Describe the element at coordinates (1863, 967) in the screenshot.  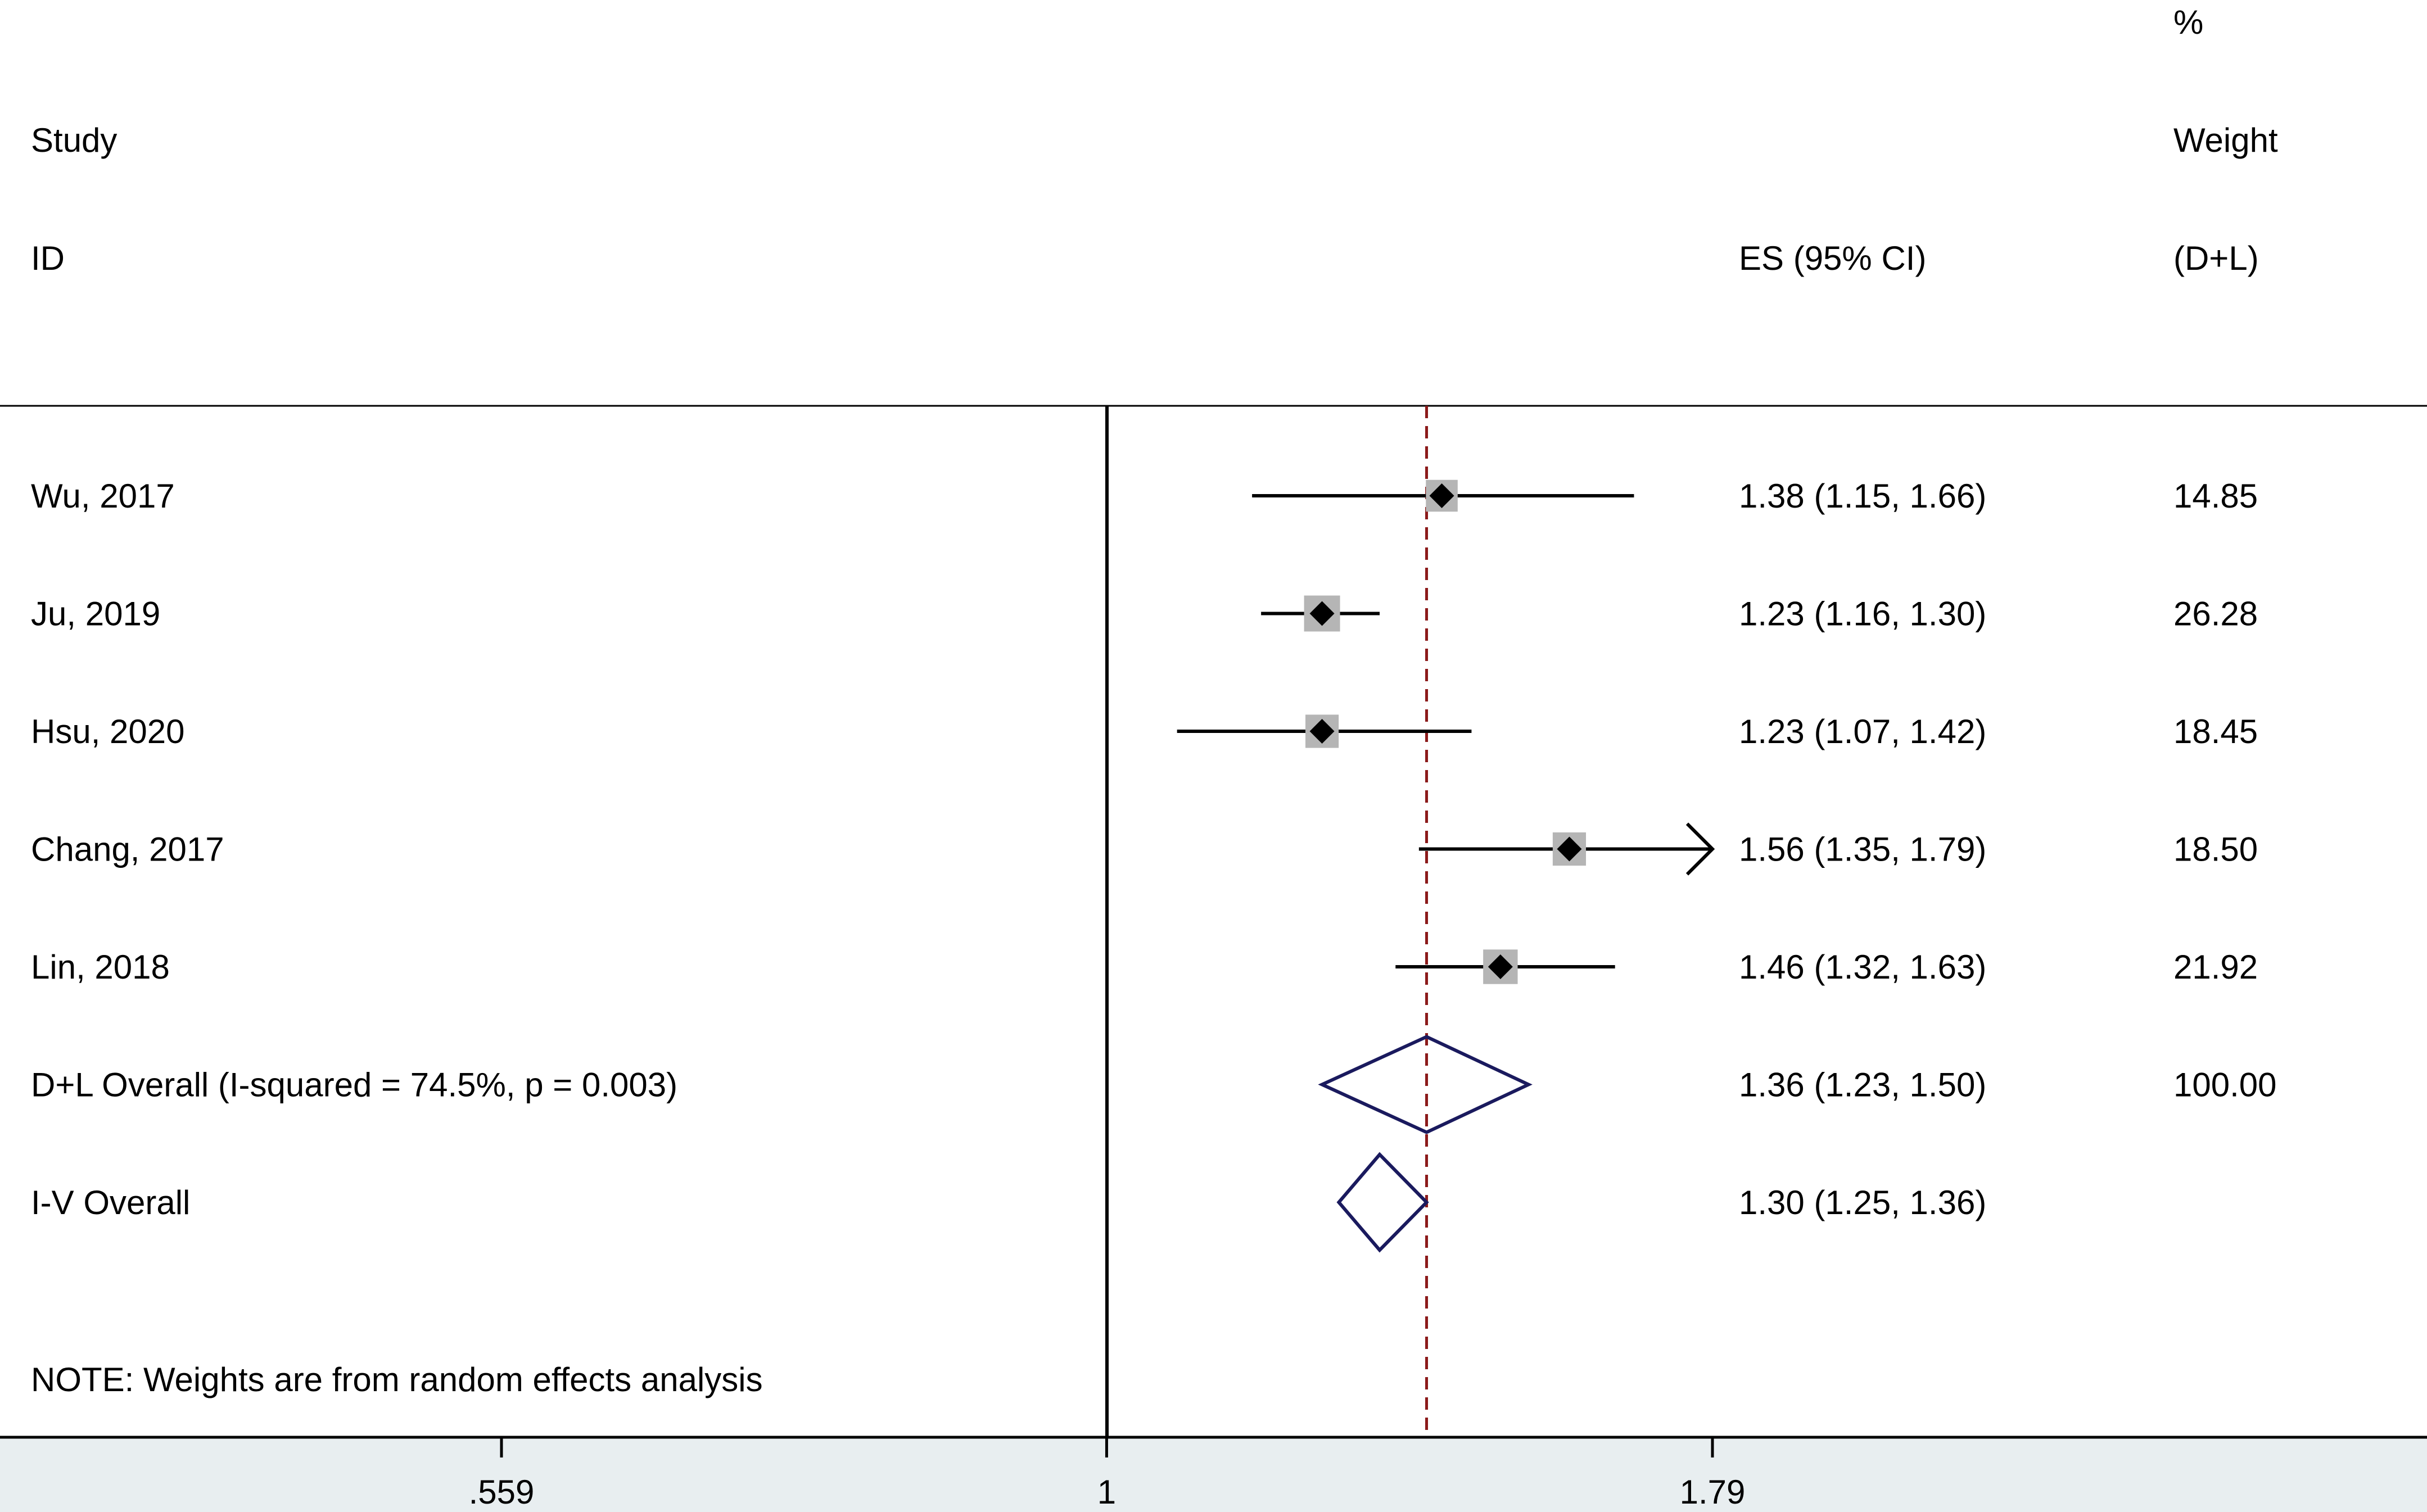
I see `effect-size-text: 1.46 (1.32, 1.63)` at that location.